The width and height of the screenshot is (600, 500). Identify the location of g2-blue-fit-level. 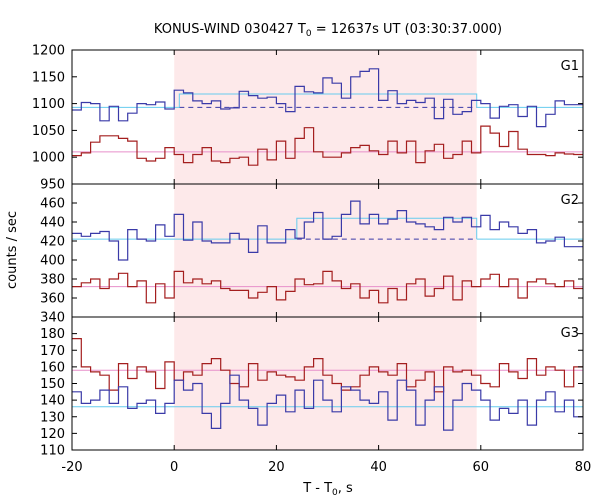
(387, 228).